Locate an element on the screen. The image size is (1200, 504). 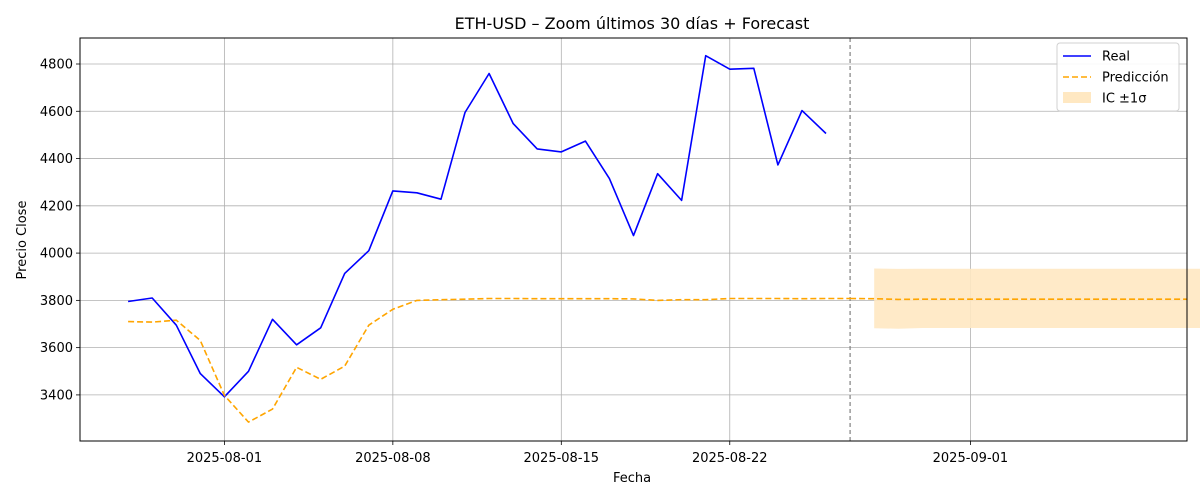
legend: Real Predicción IC ±1σ is located at coordinates (1118, 77).